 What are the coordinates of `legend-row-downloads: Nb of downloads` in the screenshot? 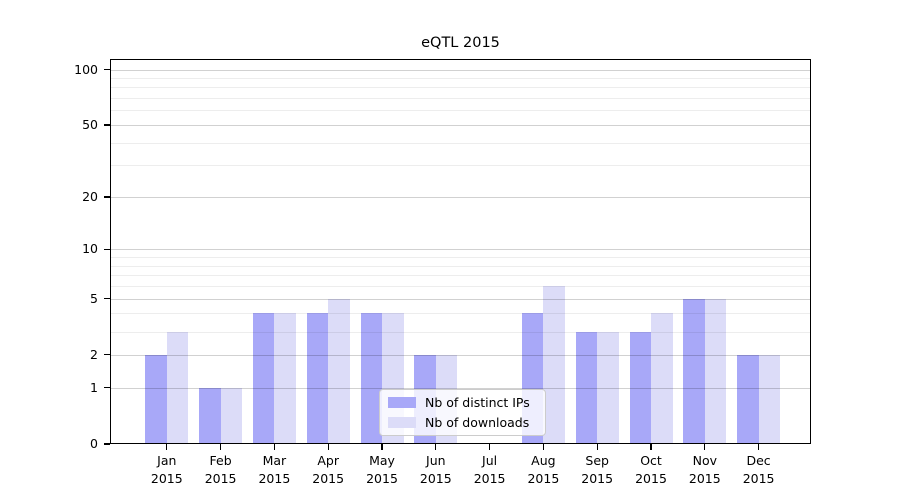 It's located at (463, 422).